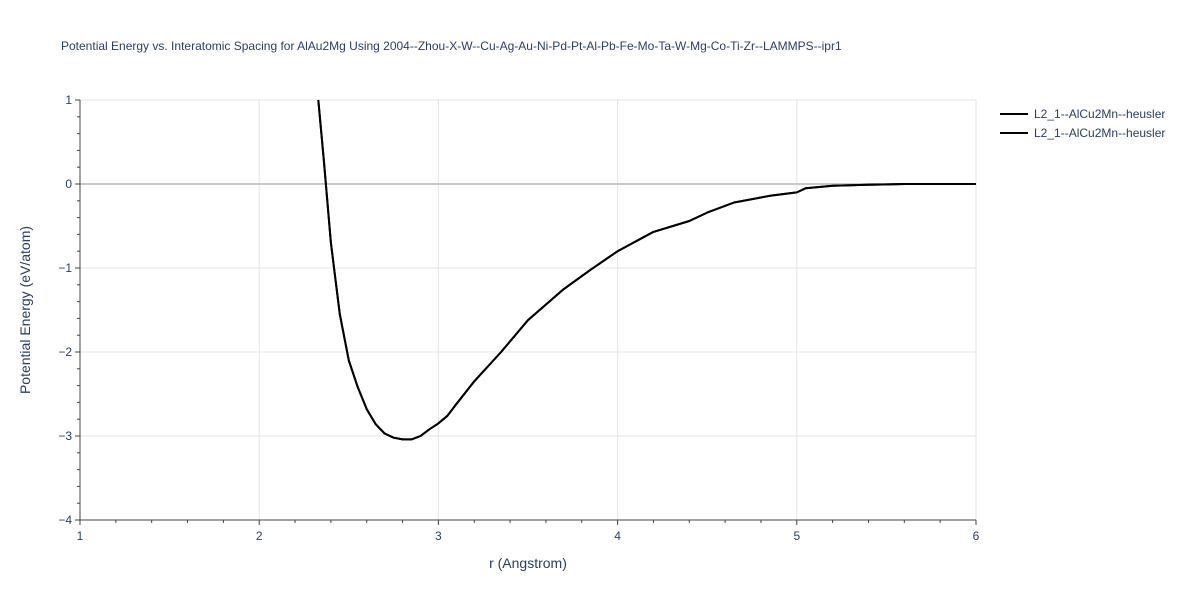  I want to click on y-tick-label: −2, so click(65, 352).